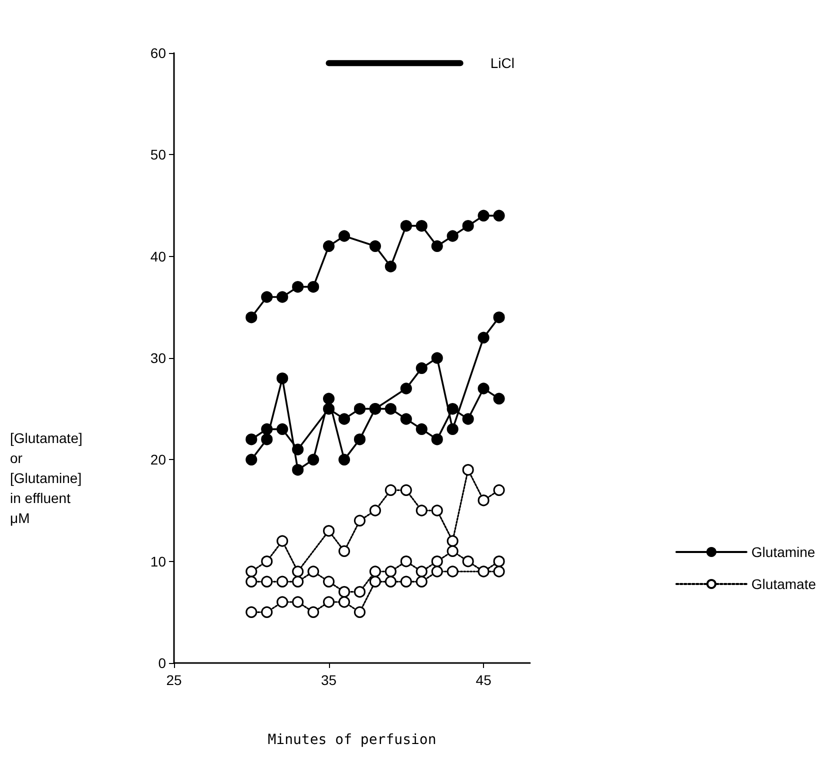 The image size is (833, 779). What do you see at coordinates (46, 478) in the screenshot?
I see `y-axis-title: [Glutamate] or [Glutamine] in effluent μM` at bounding box center [46, 478].